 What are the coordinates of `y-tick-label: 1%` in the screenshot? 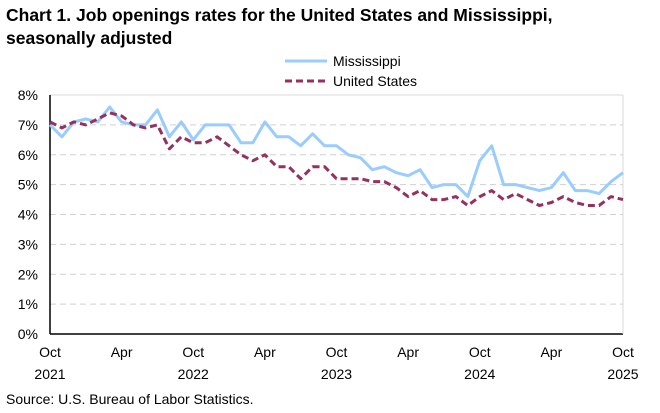 It's located at (28, 304).